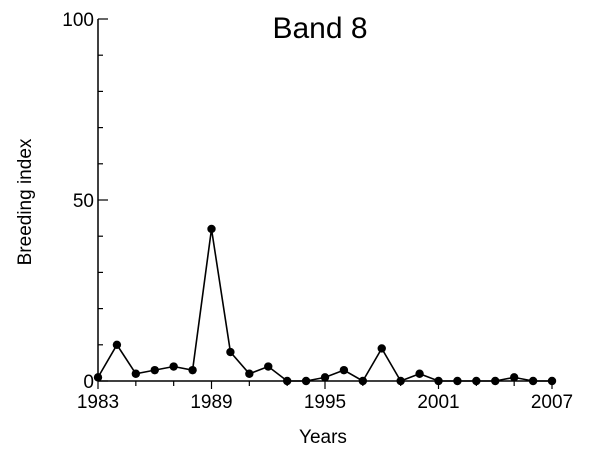 Image resolution: width=595 pixels, height=452 pixels. I want to click on x-axis-label: Years, so click(323, 437).